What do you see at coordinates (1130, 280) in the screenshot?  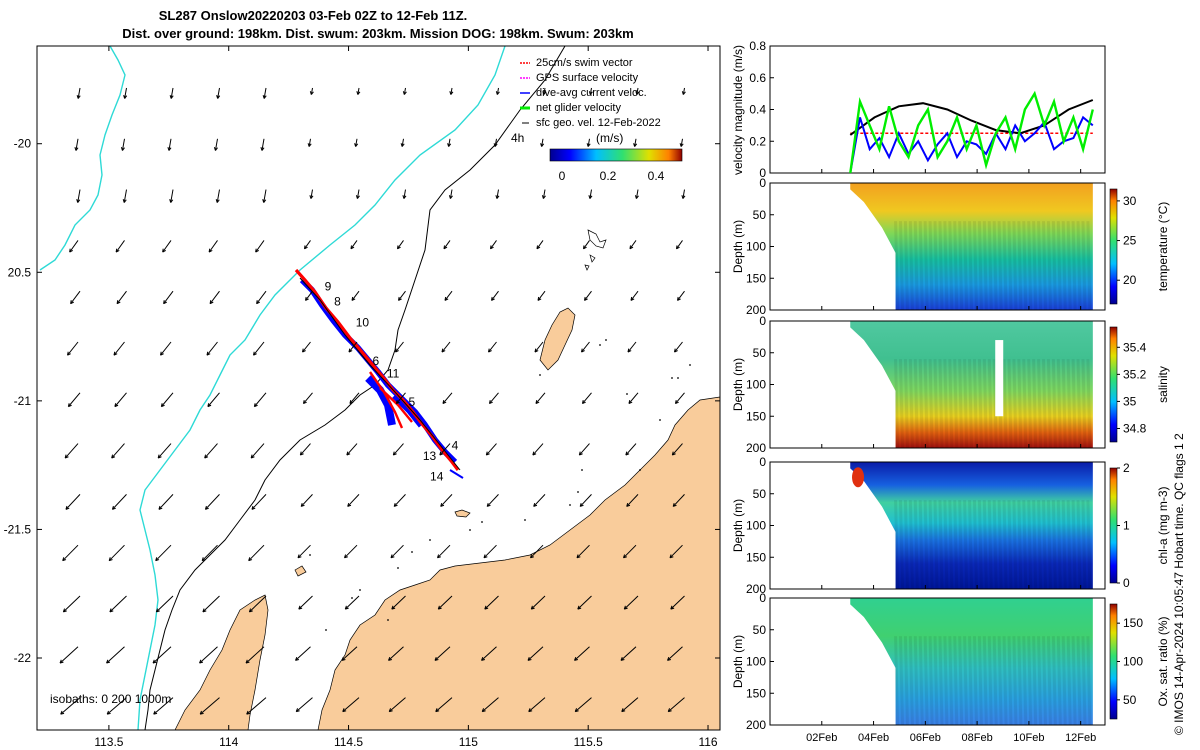 I see `colorbar-tick-label: 20` at bounding box center [1130, 280].